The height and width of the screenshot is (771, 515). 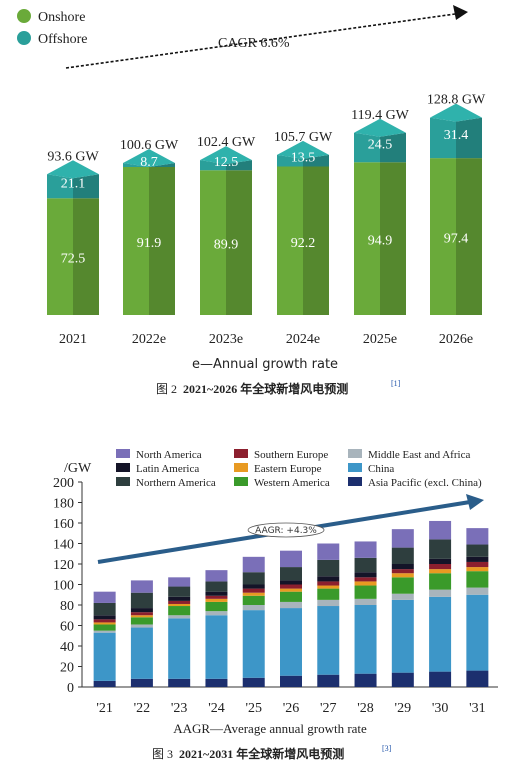 What do you see at coordinates (226, 245) in the screenshot?
I see `bar-value-onshore-2023e: 89.9` at bounding box center [226, 245].